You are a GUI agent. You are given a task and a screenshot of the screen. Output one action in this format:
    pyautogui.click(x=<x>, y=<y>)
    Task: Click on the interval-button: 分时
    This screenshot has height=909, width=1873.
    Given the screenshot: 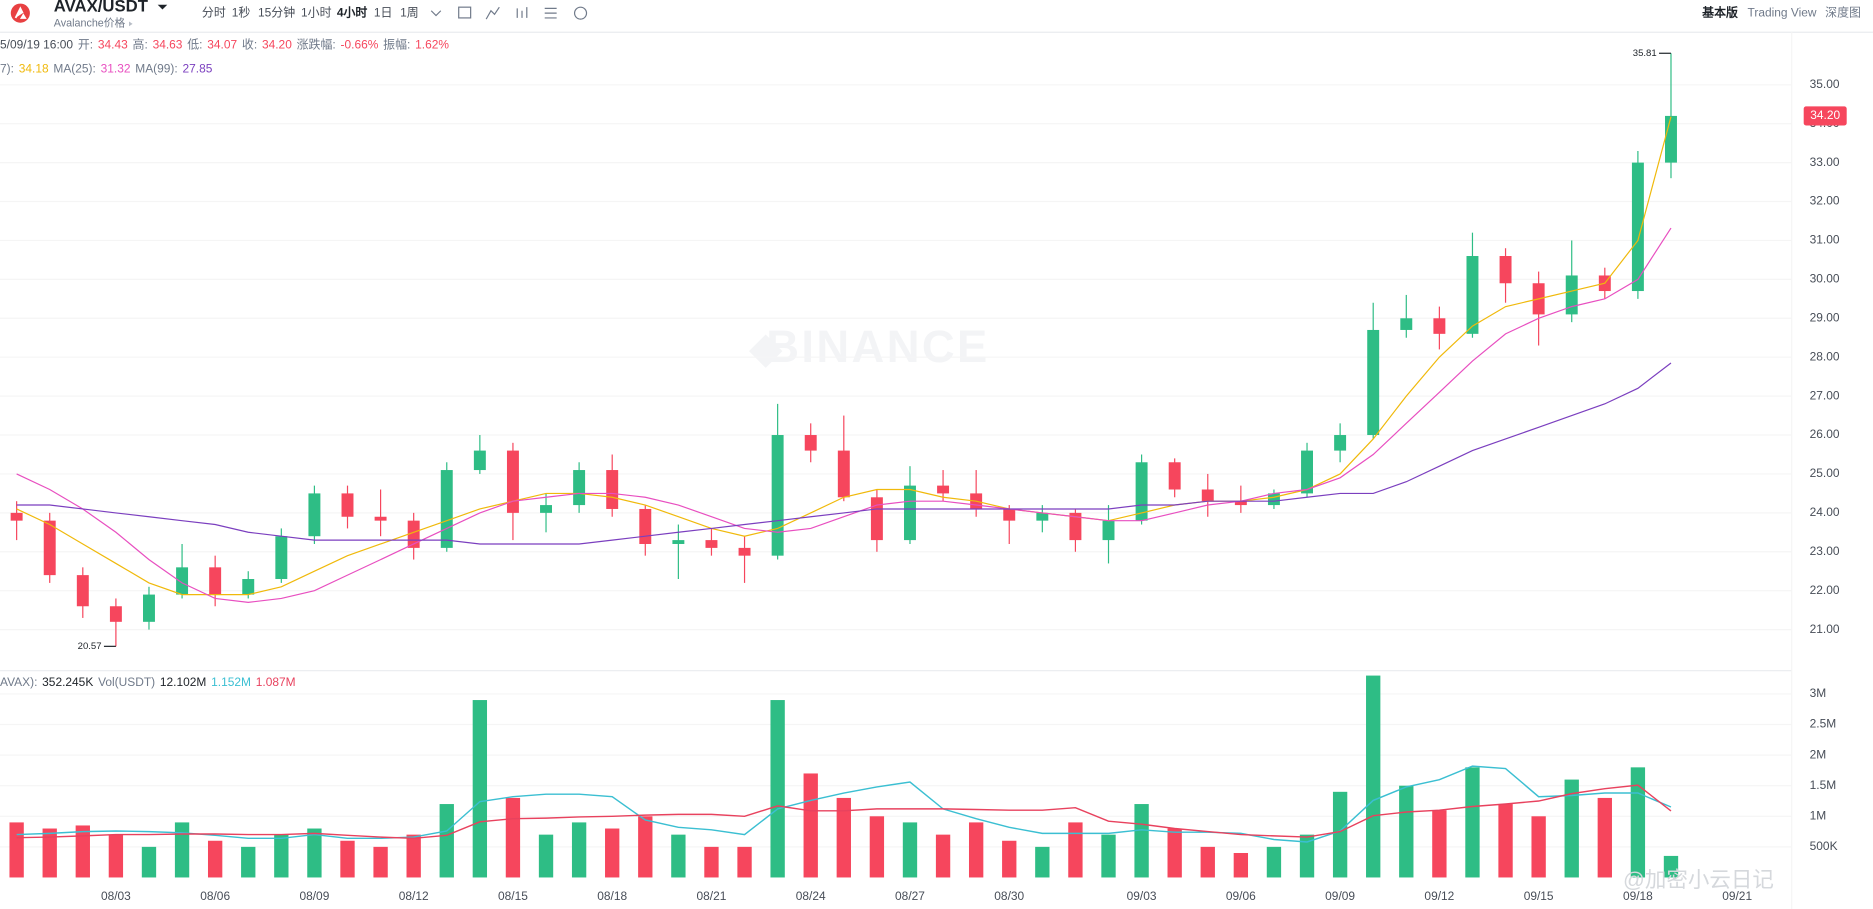 What is the action you would take?
    pyautogui.click(x=214, y=12)
    